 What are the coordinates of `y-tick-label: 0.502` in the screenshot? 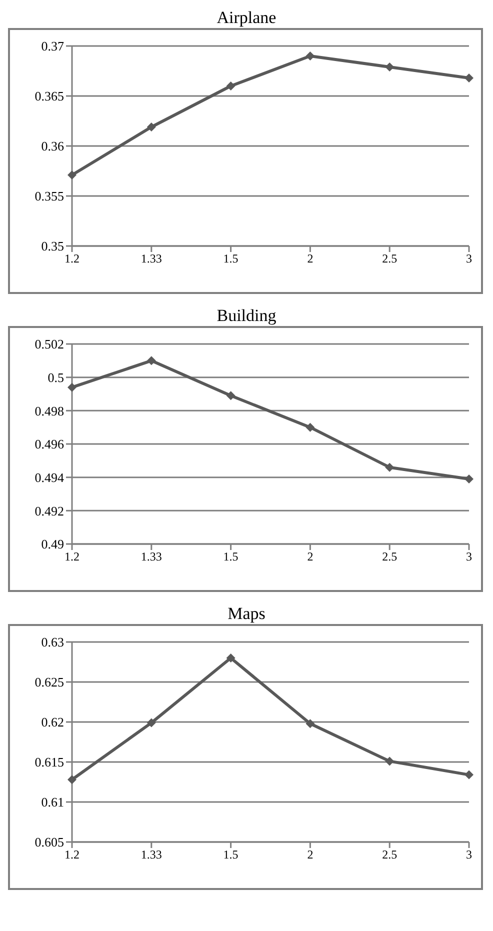 It's located at (49, 344).